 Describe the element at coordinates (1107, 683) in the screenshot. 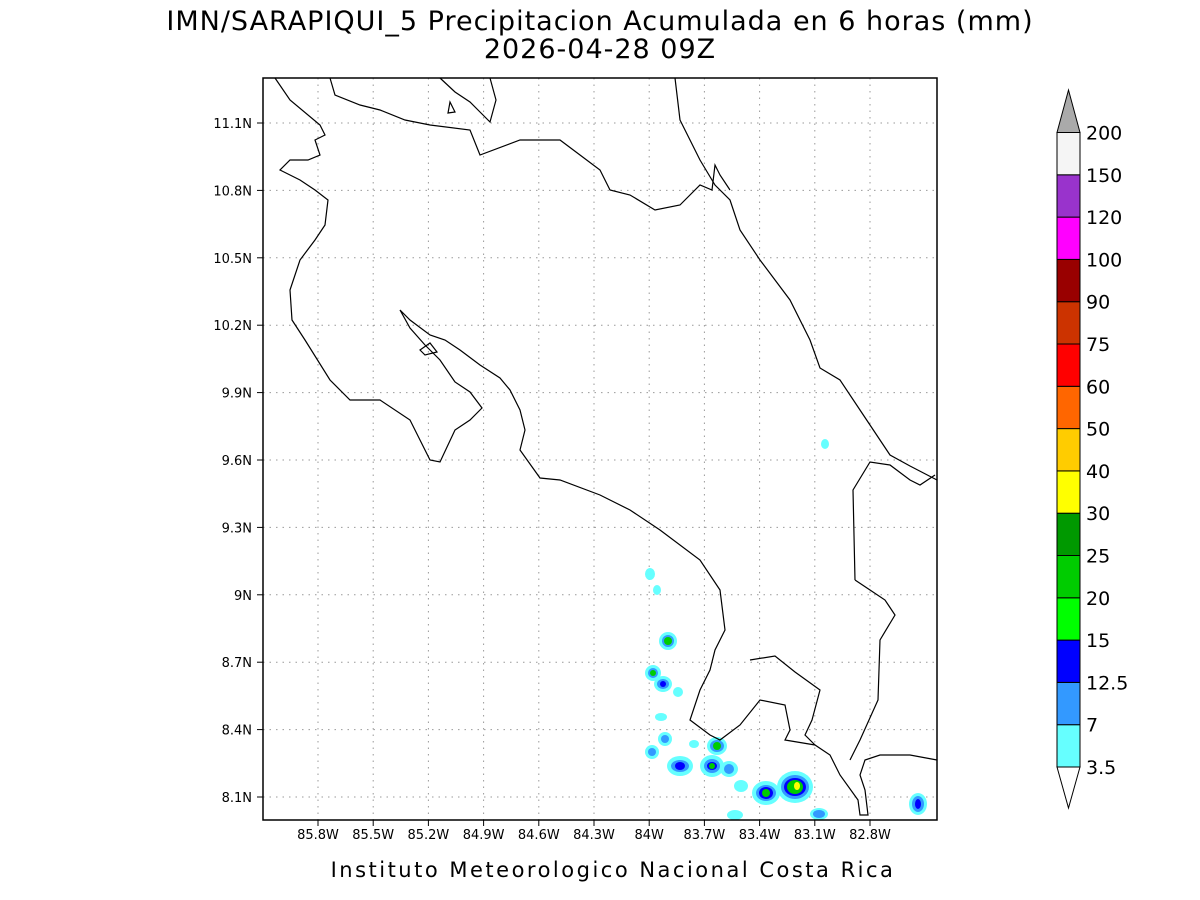

I see `colorbar-label: 12.5` at that location.